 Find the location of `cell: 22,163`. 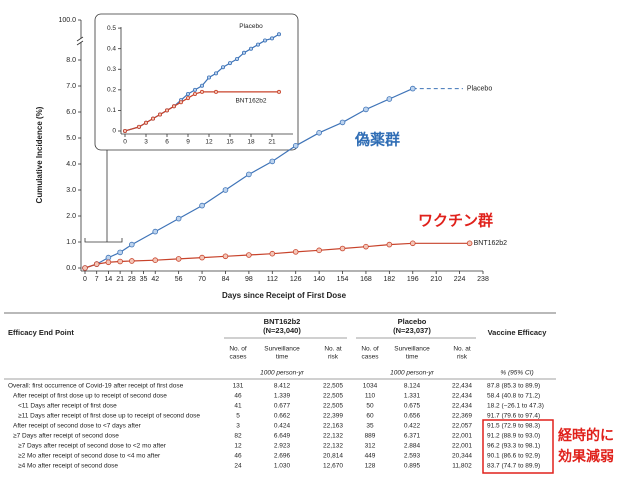

cell: 22,163 is located at coordinates (333, 426).